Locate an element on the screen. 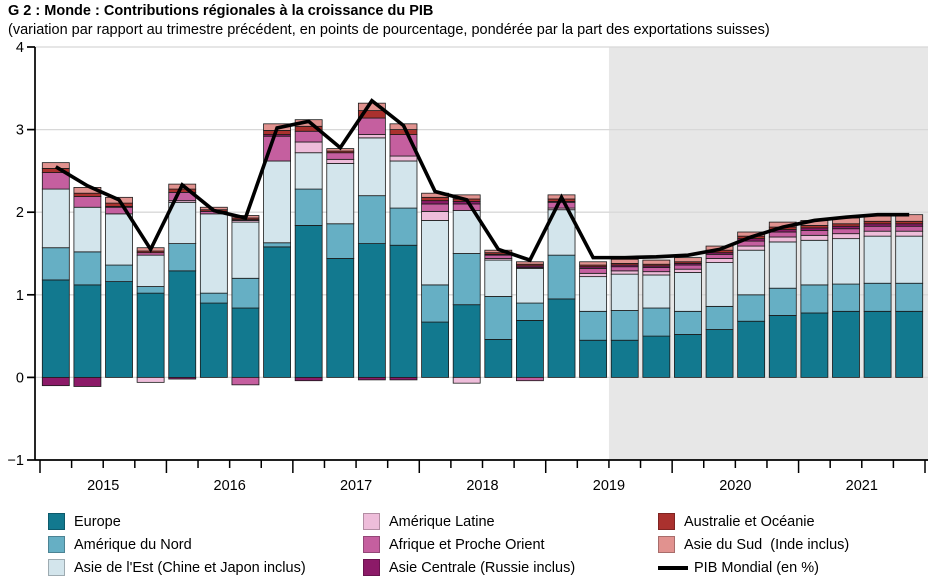  legend-label: Afrique et Proche Orient is located at coordinates (467, 544).